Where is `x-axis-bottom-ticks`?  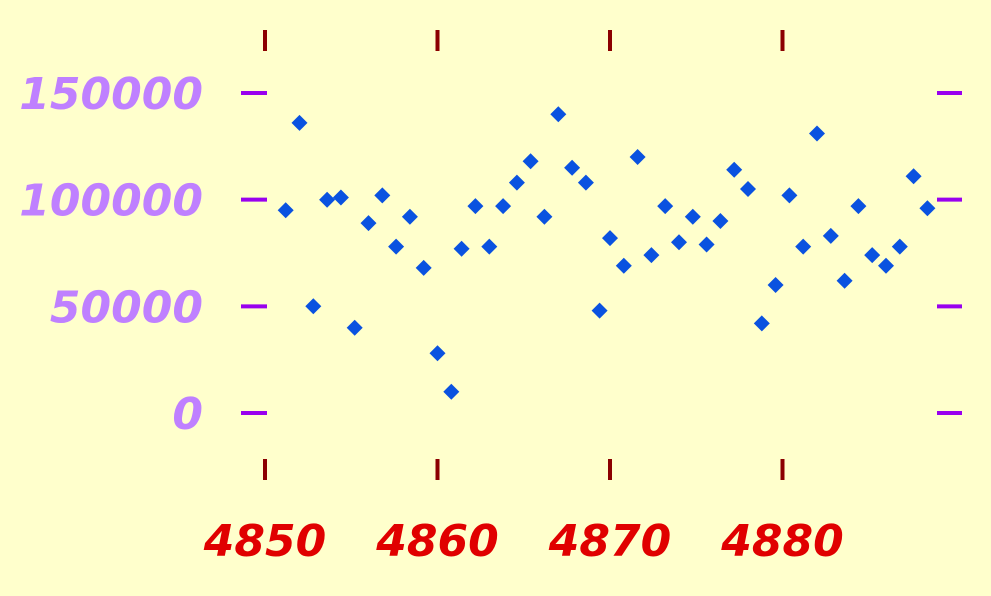 x-axis-bottom-ticks is located at coordinates (524, 469).